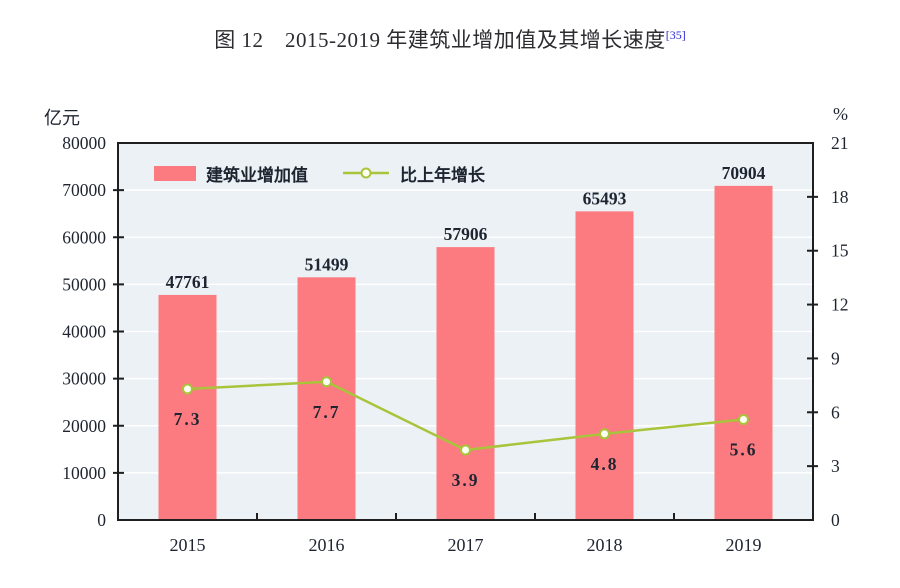  I want to click on left-axis-tick-label: 20000, so click(84, 426).